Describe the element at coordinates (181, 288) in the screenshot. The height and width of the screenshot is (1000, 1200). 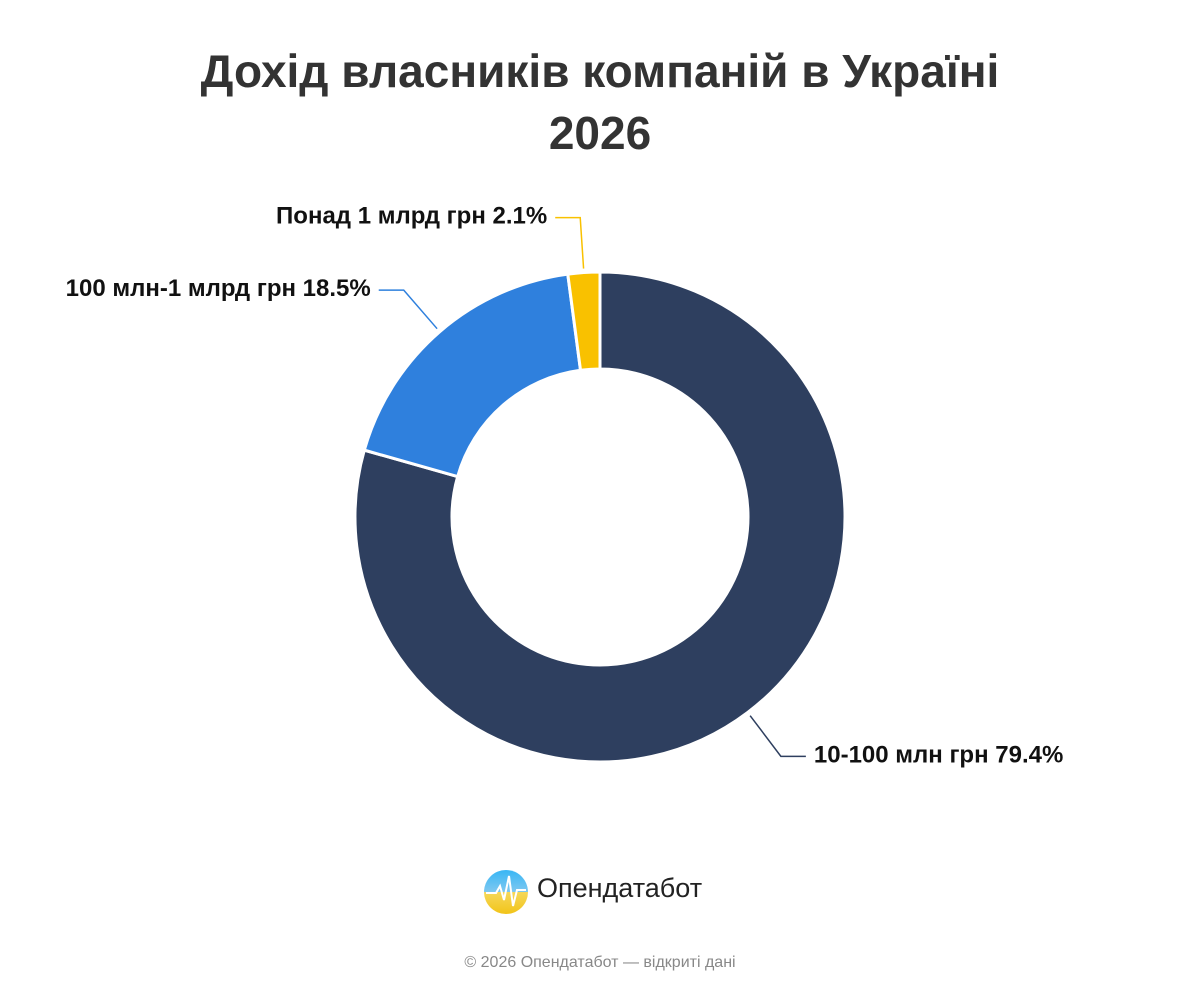
I see `slice-category: 100 млн-1 млрд грн` at that location.